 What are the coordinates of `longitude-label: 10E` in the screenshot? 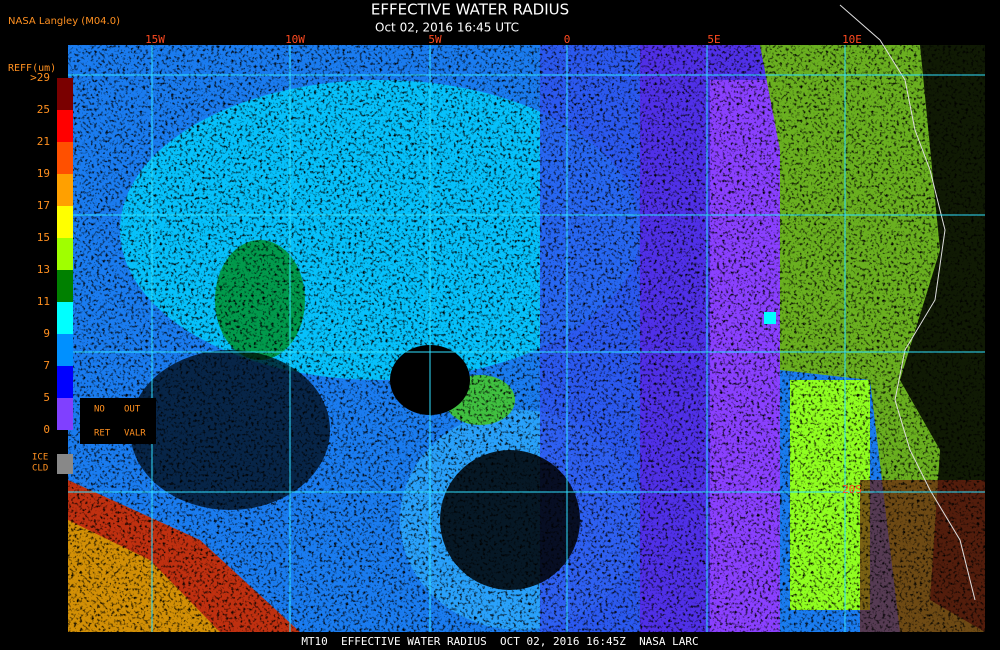 It's located at (852, 39).